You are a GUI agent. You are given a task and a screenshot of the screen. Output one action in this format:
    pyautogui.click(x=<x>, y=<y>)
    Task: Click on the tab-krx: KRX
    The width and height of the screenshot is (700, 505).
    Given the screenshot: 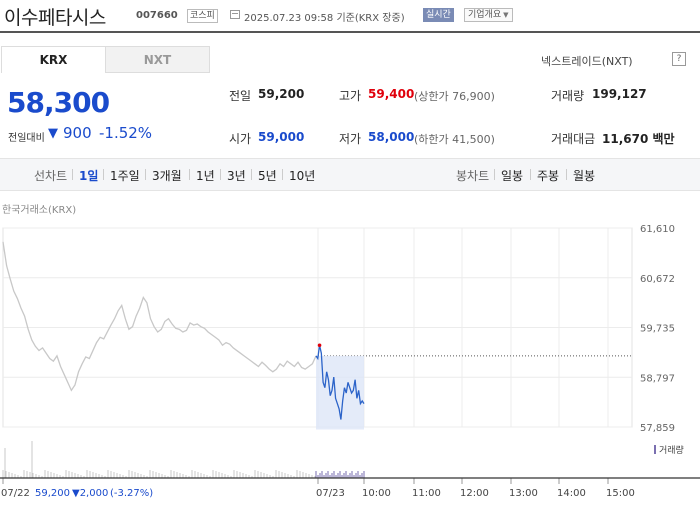 What is the action you would take?
    pyautogui.click(x=53, y=59)
    